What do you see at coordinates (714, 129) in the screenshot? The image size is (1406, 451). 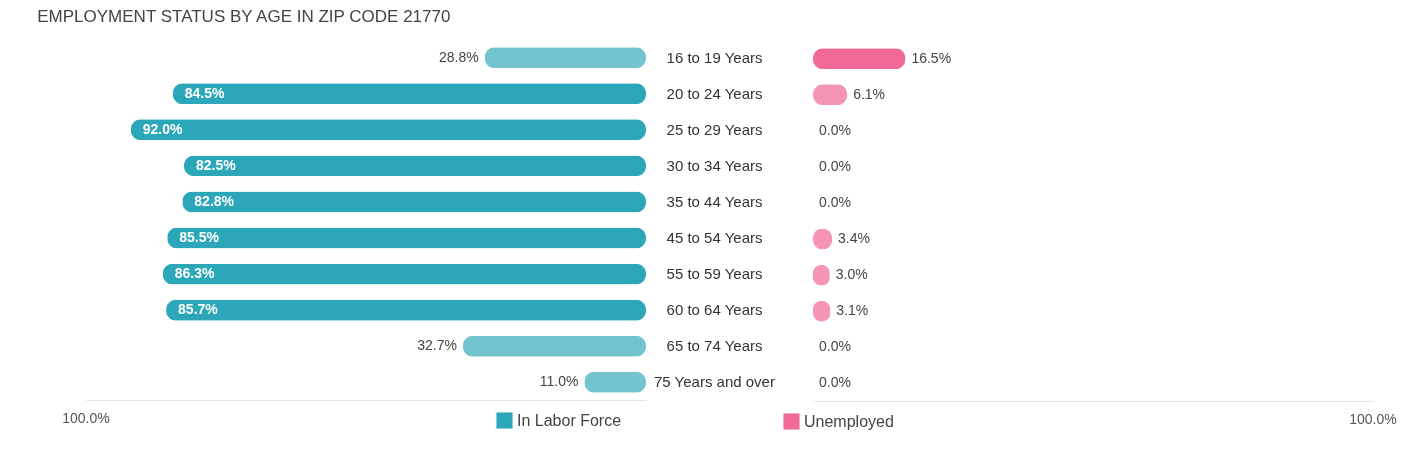 I see `y-tick-label: 25 to 29 Years` at bounding box center [714, 129].